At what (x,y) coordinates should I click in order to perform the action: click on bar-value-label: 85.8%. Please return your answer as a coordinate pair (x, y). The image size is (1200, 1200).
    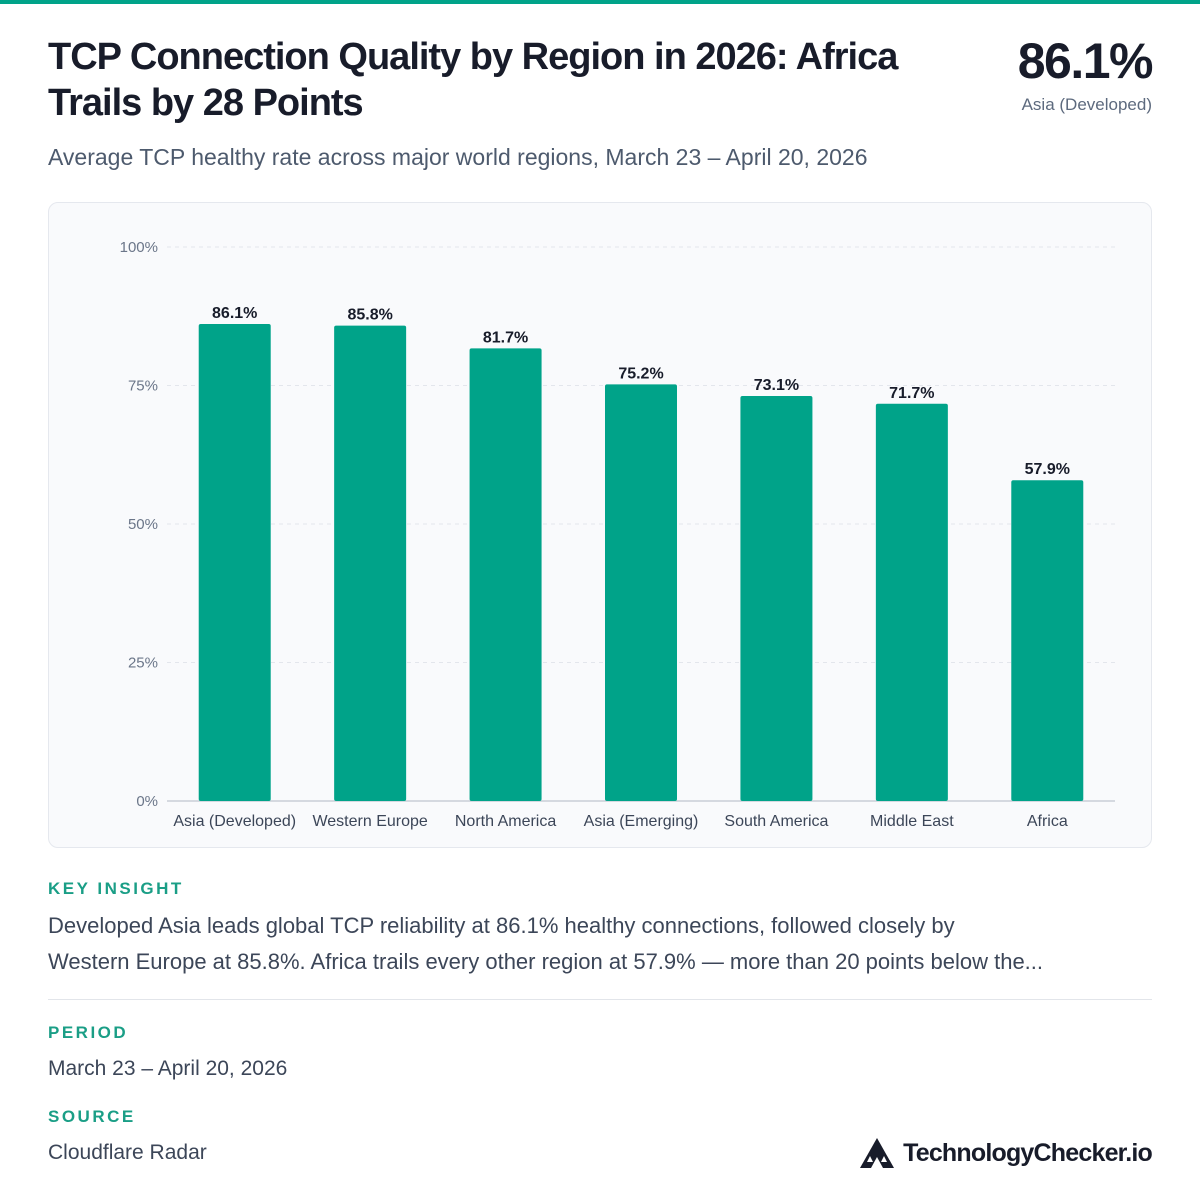
    Looking at the image, I should click on (369, 315).